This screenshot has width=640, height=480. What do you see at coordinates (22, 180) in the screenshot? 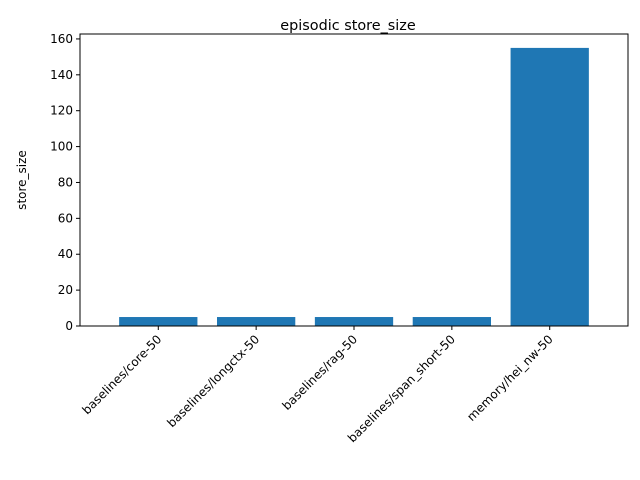
I see `y-axis-title: store_size` at bounding box center [22, 180].